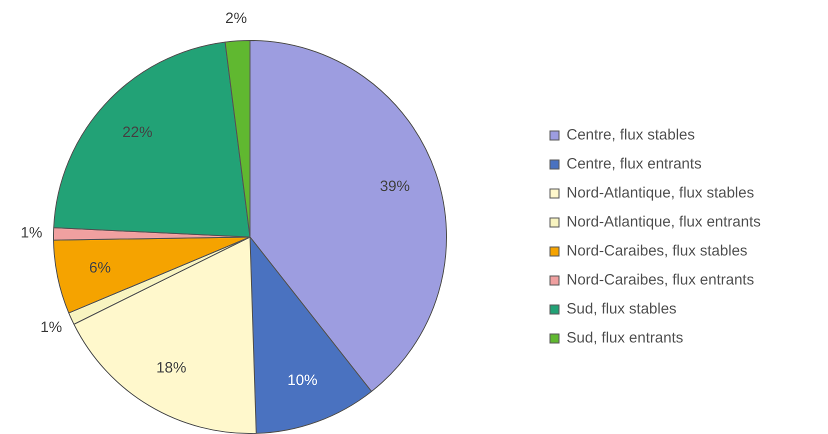  Describe the element at coordinates (302, 381) in the screenshot. I see `data-label: 10%` at that location.